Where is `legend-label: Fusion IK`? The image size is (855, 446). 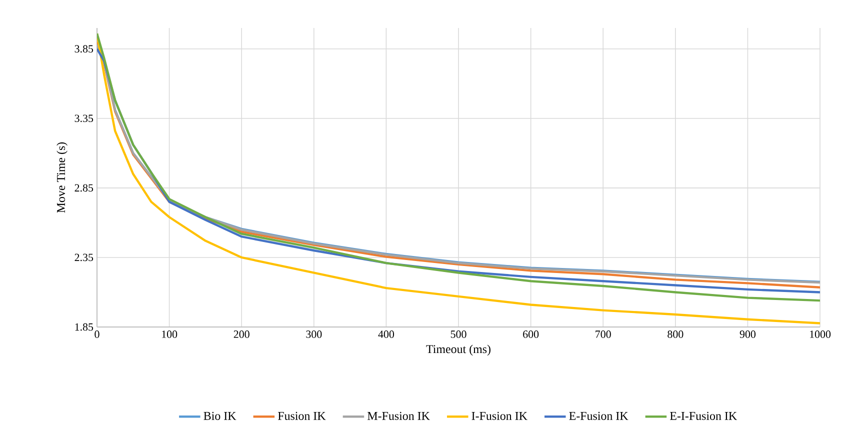 legend-label: Fusion IK is located at coordinates (302, 416).